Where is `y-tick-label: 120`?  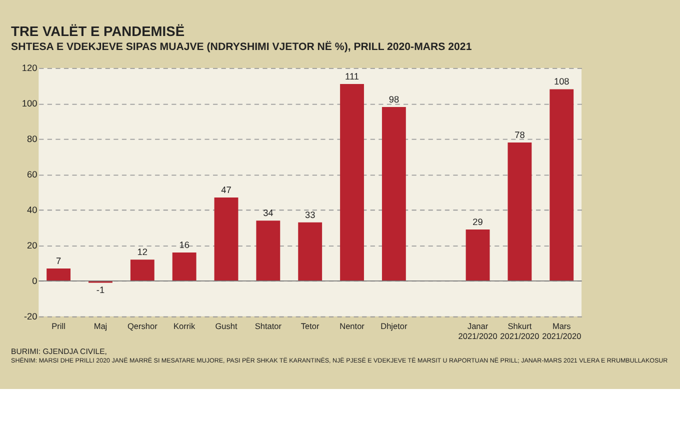 y-tick-label: 120 is located at coordinates (30, 68).